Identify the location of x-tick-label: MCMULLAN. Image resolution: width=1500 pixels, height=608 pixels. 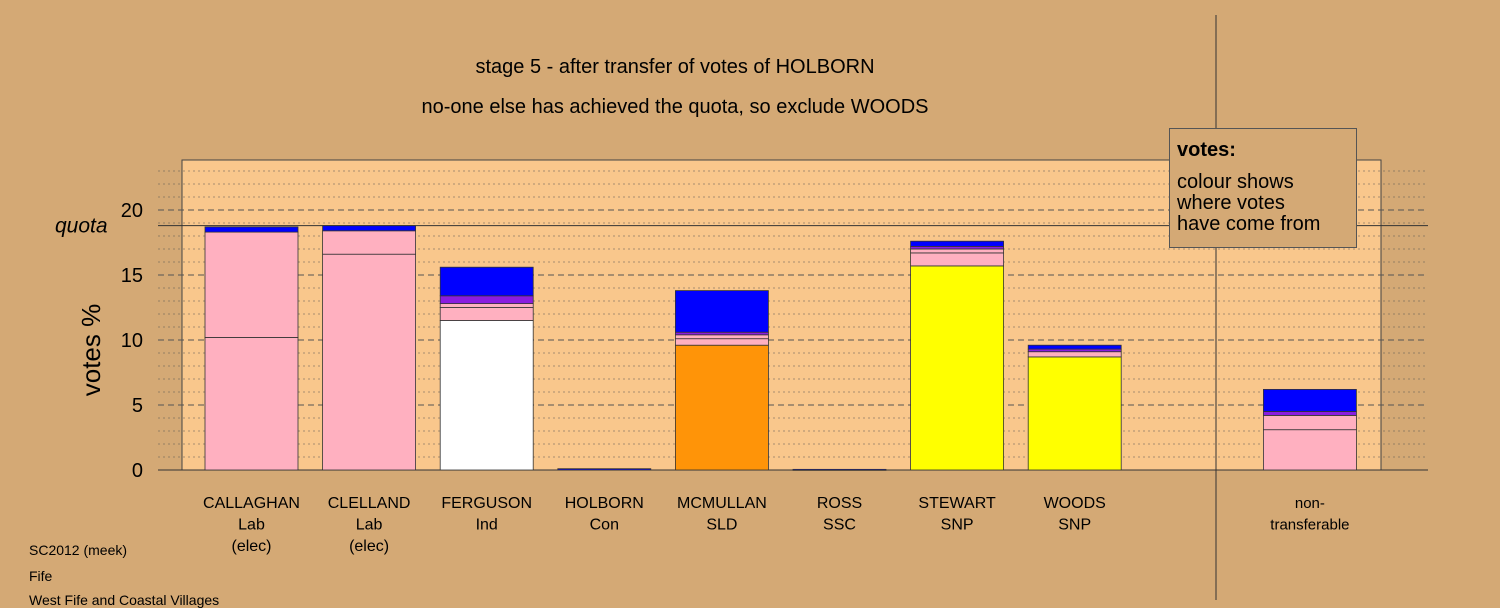
(722, 503).